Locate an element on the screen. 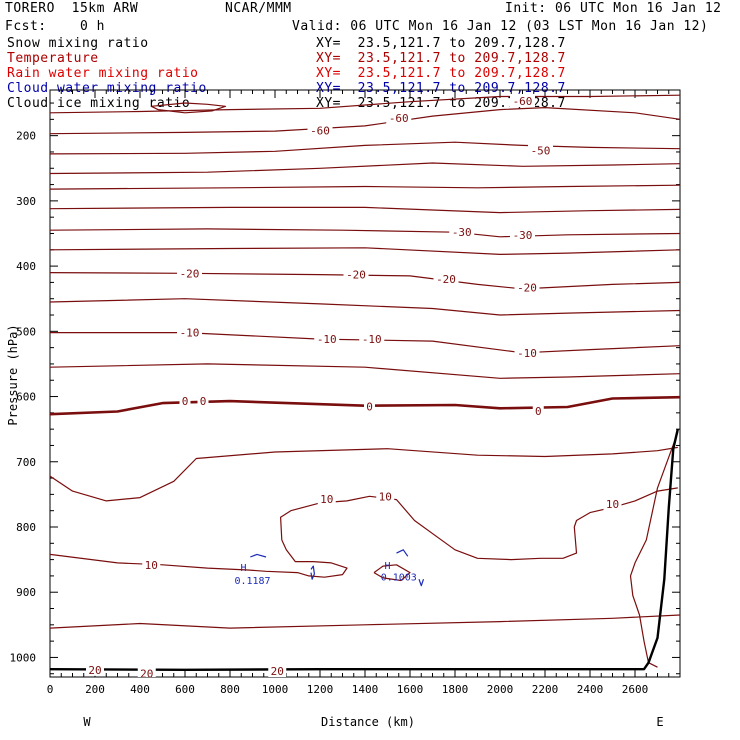 This screenshot has width=740, height=740. y-tick-label: 800 is located at coordinates (26, 527).